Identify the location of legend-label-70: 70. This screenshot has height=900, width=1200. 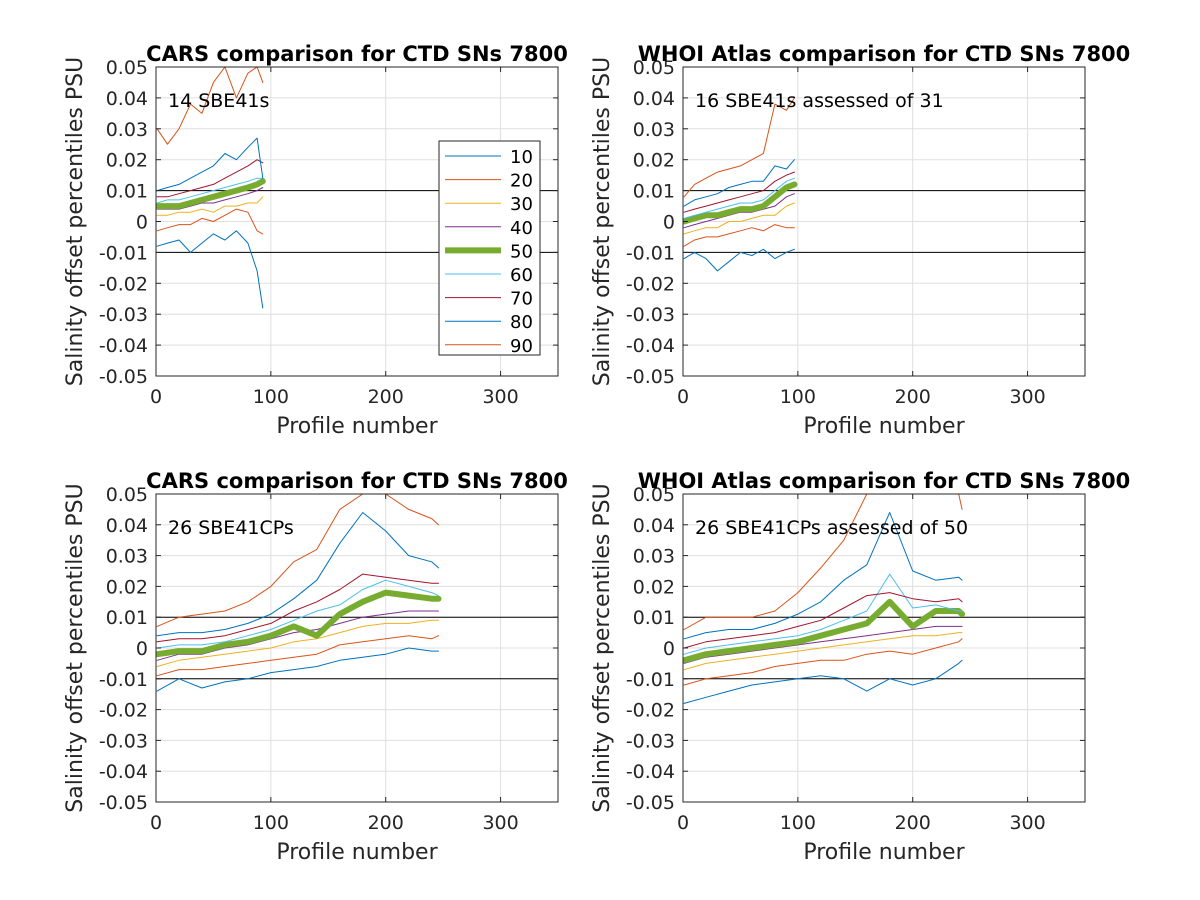
(521, 299).